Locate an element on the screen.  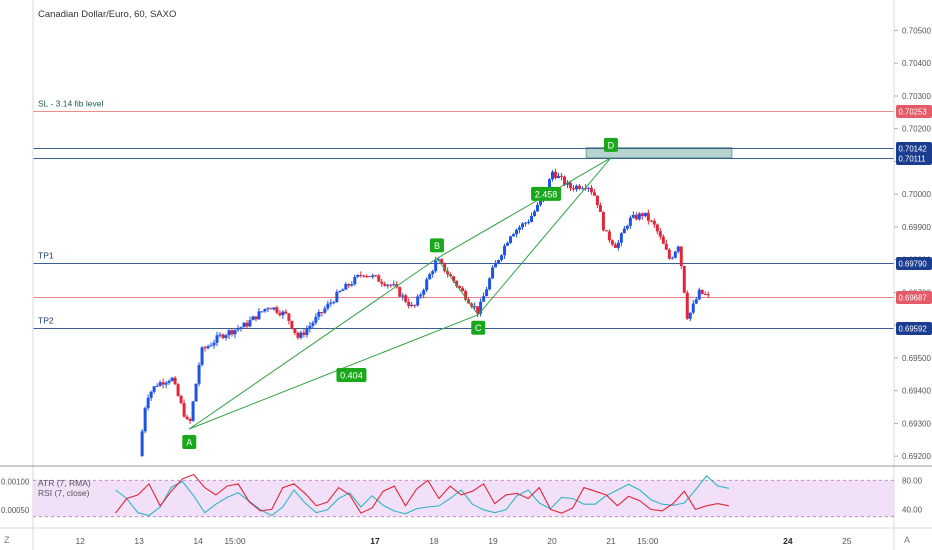
time-tick-label: 15:00 is located at coordinates (235, 541).